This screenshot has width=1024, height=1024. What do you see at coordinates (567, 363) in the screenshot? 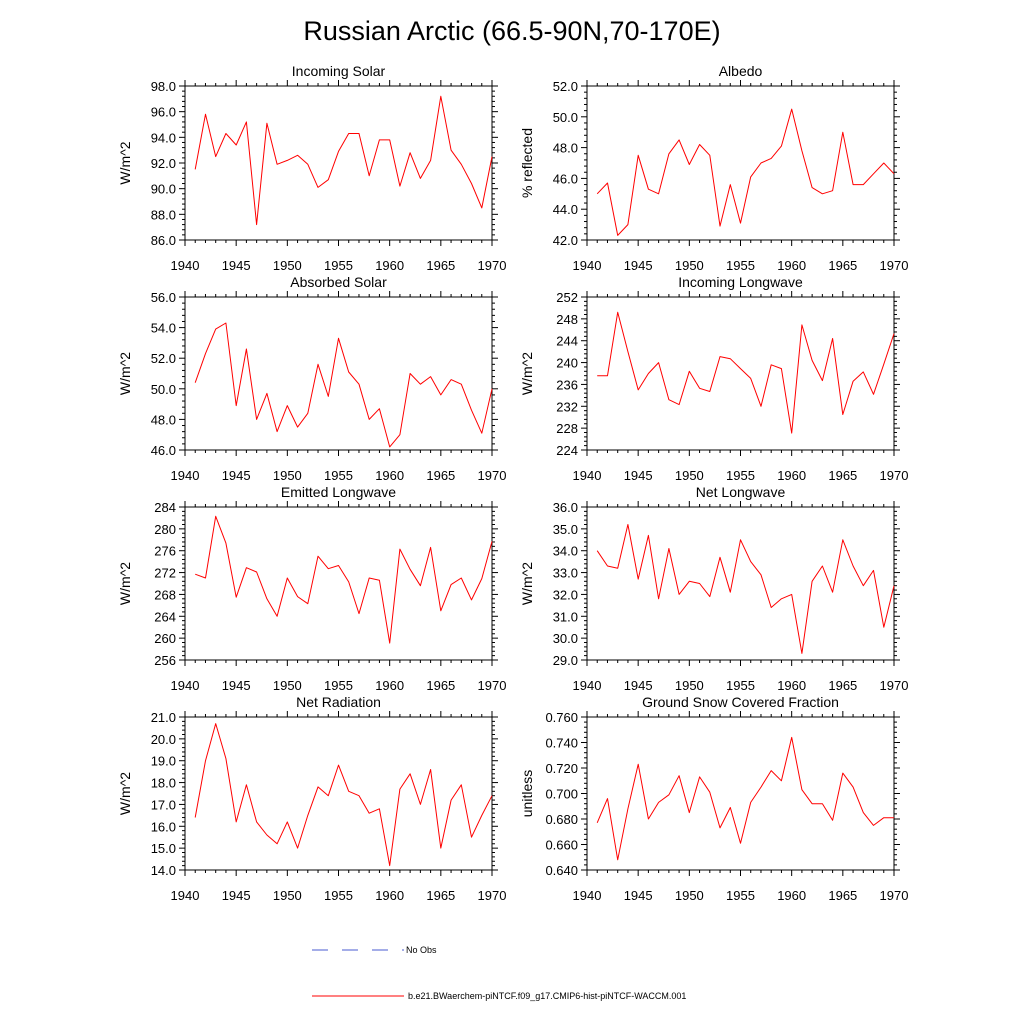
I see `y-tick-label: 240` at bounding box center [567, 363].